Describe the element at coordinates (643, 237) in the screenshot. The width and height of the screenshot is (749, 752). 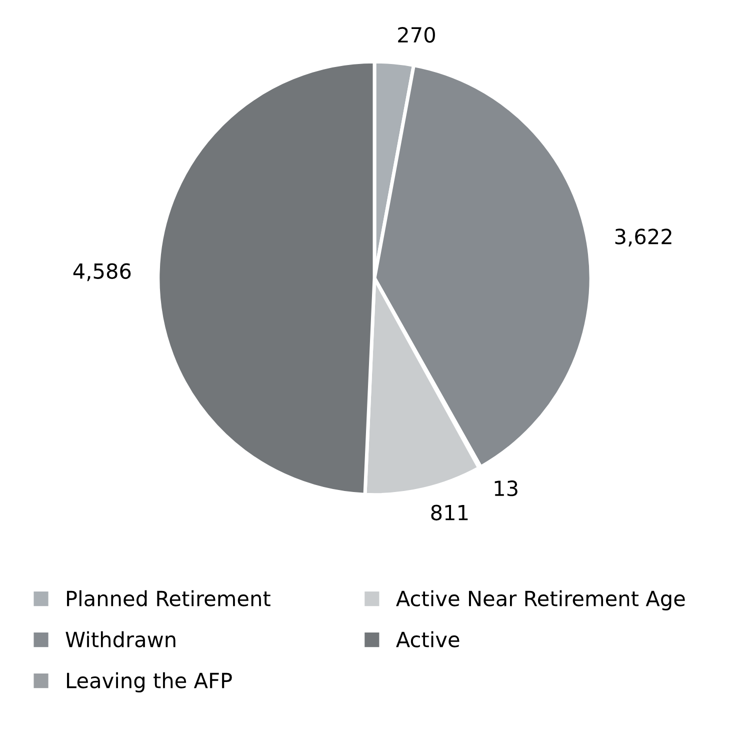
I see `data-label: 3,622` at that location.